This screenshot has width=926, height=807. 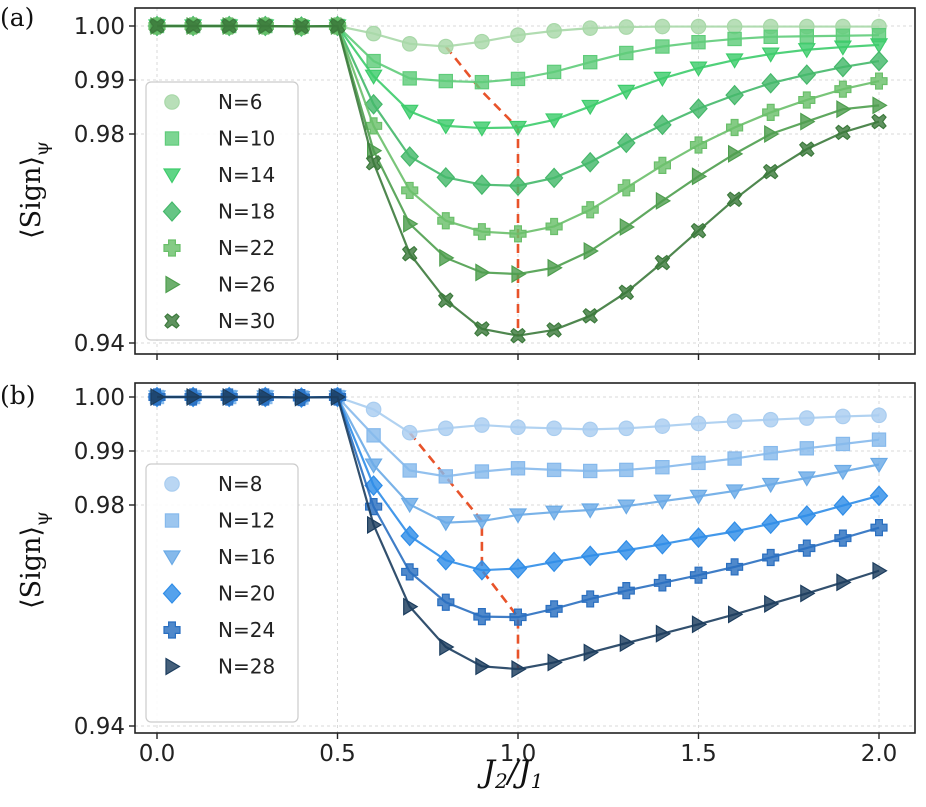 I want to click on x-axis-label-slash: /J, so click(x=518, y=772).